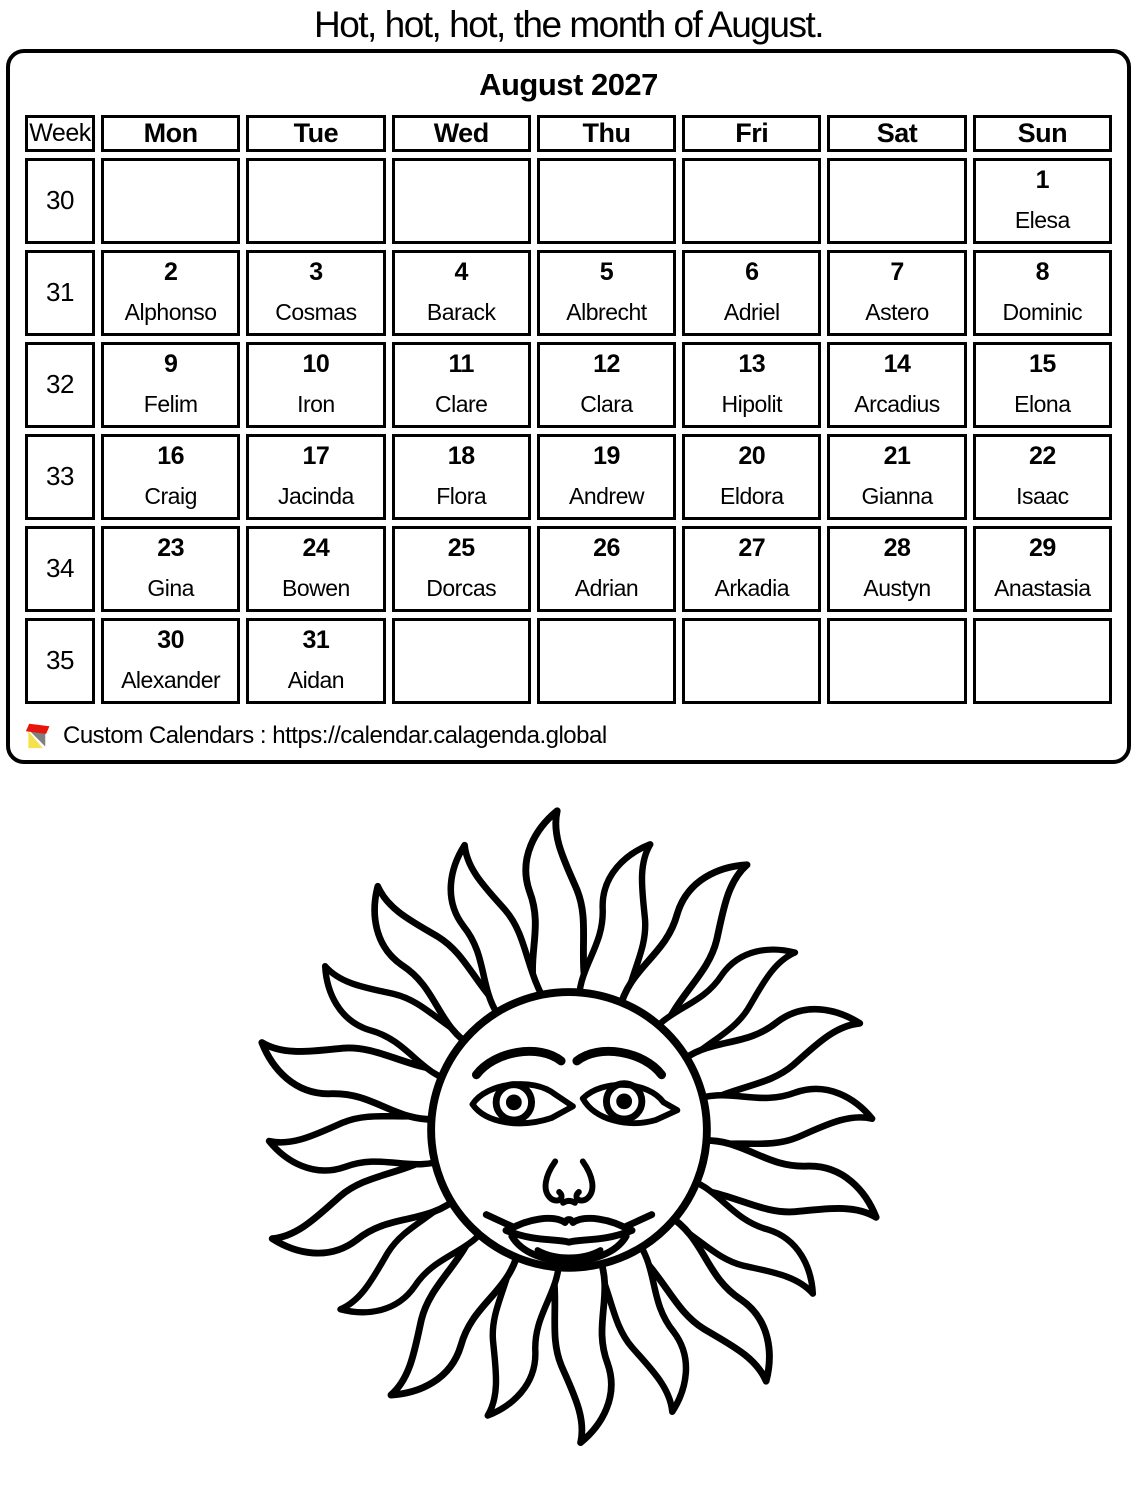  Describe the element at coordinates (37, 736) in the screenshot. I see `calagenda-logo-icon` at that location.